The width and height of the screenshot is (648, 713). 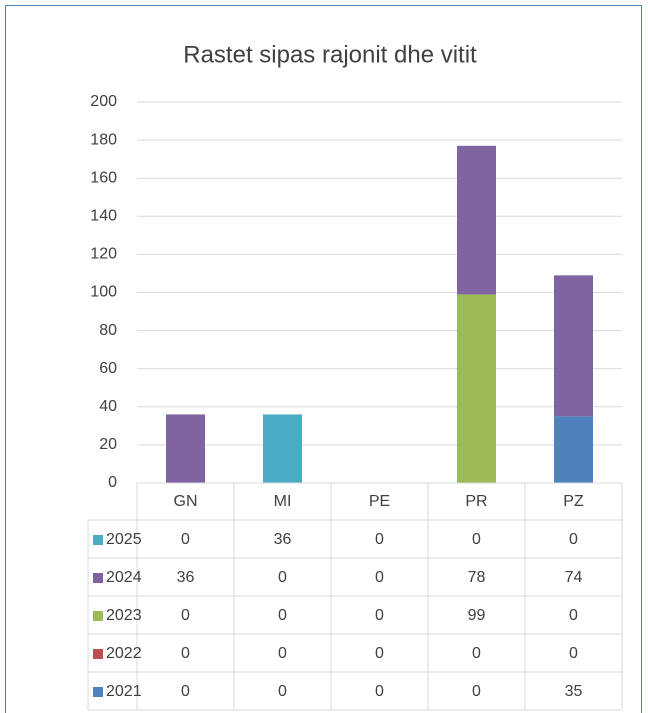 I want to click on y-tick-label: 80, so click(x=108, y=330).